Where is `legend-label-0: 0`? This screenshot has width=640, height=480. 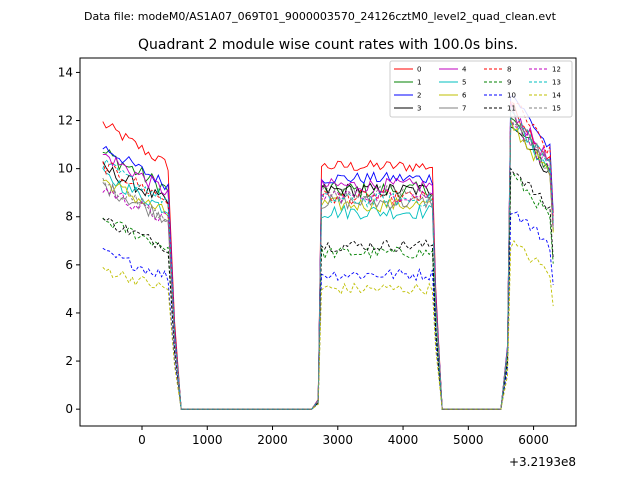
legend-label-0: 0 is located at coordinates (419, 70).